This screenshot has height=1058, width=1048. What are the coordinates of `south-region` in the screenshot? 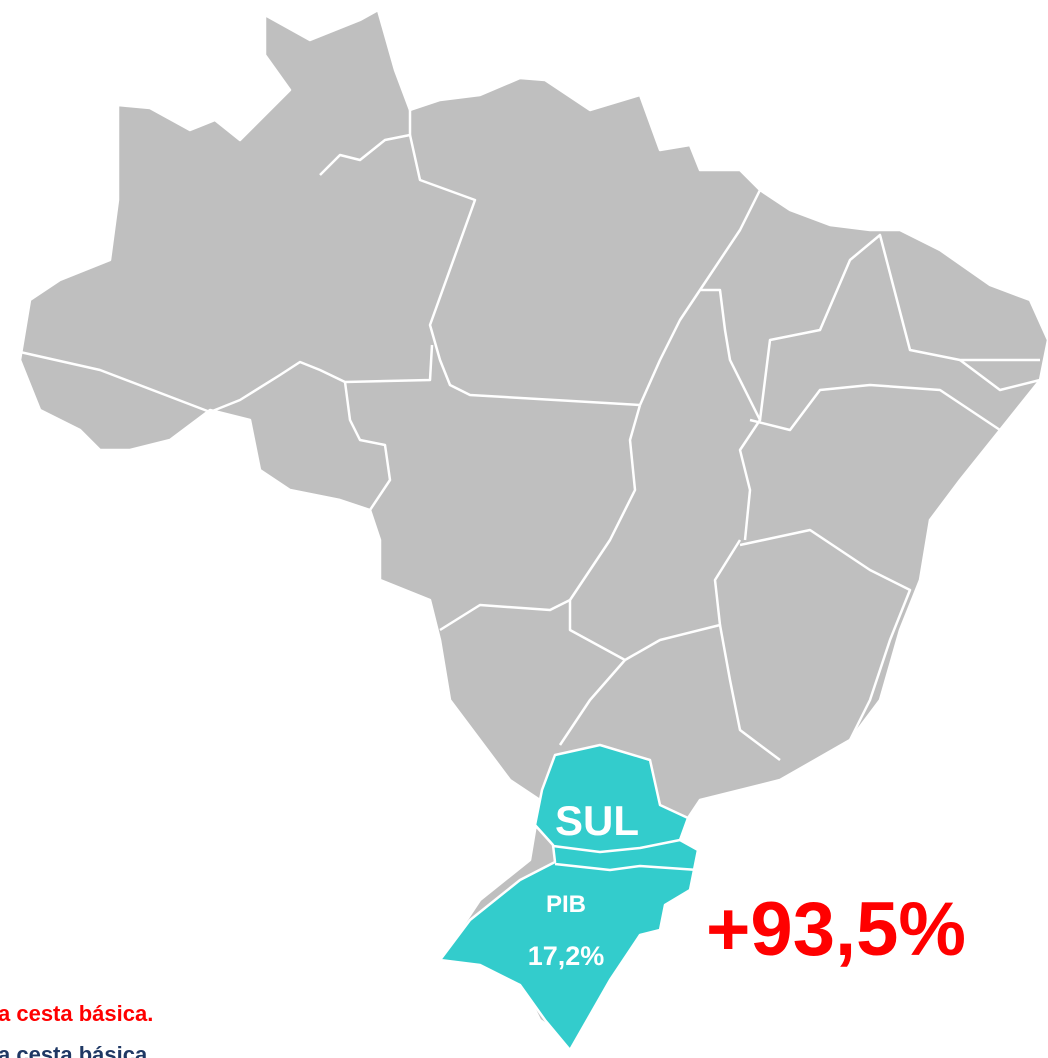 It's located at (569, 897).